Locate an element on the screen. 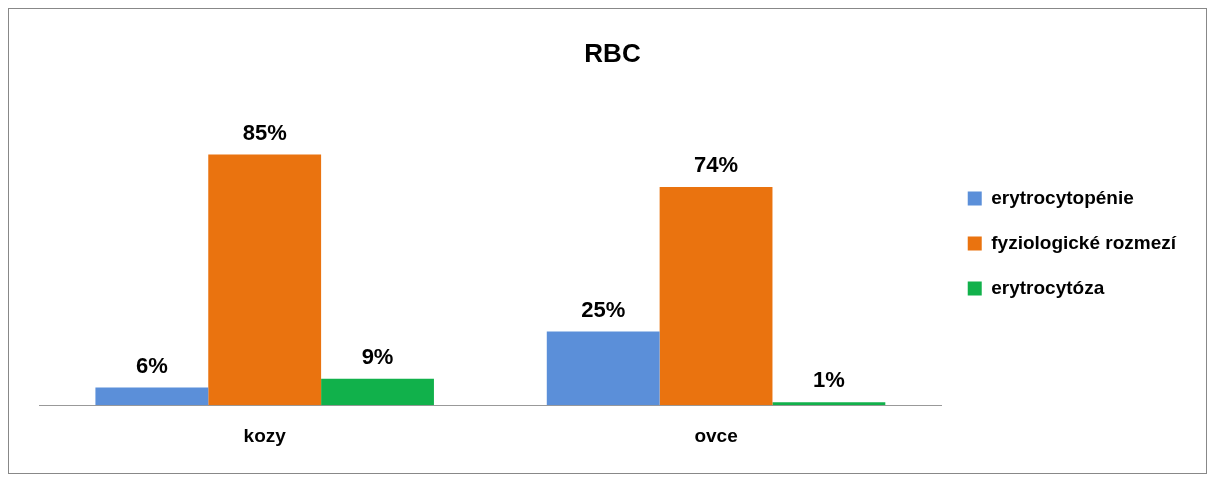  legend-label: erytrocytopénie is located at coordinates (1062, 197).